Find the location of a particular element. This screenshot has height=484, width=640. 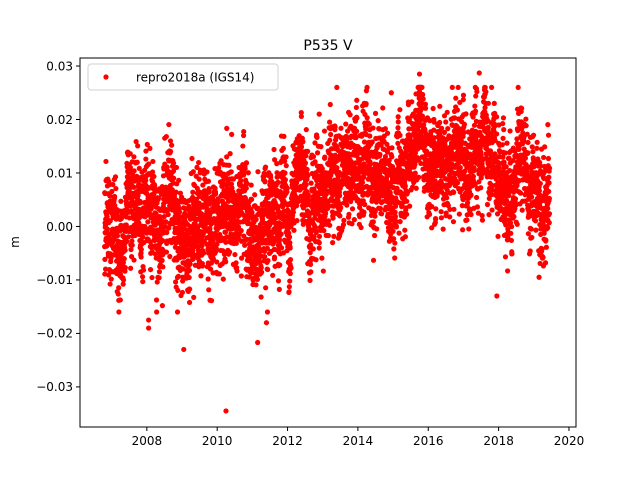

legend: repro2018a (IGS14) is located at coordinates (183, 77).